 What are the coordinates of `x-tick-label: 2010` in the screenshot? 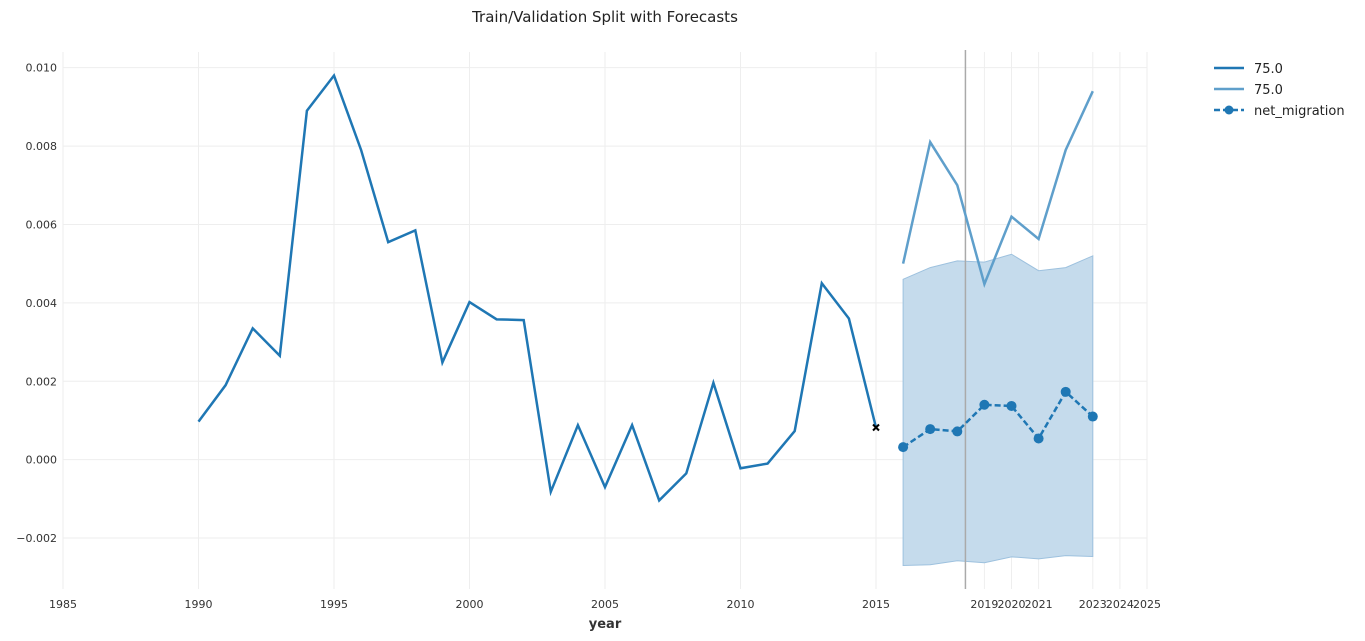 It's located at (741, 604).